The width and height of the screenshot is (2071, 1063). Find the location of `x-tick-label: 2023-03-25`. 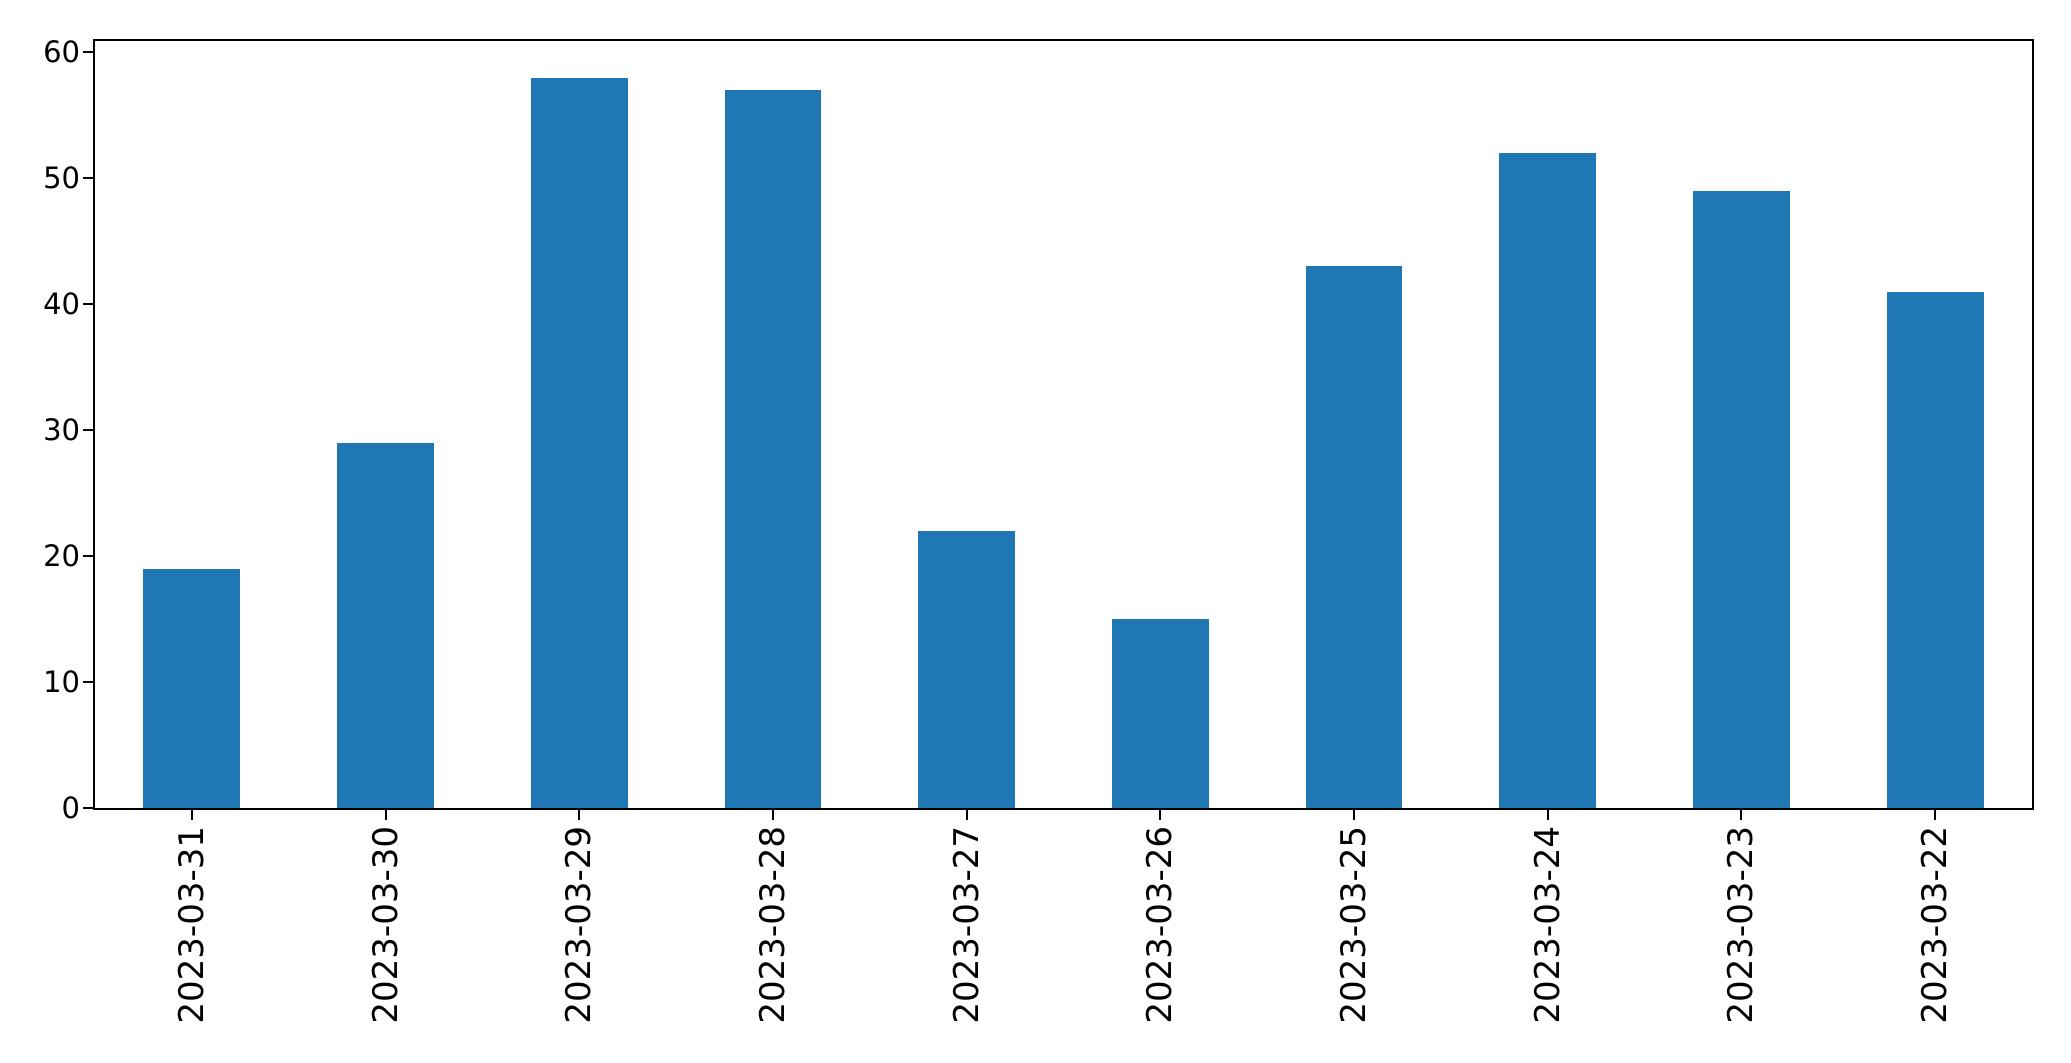

x-tick-label: 2023-03-25 is located at coordinates (1354, 925).